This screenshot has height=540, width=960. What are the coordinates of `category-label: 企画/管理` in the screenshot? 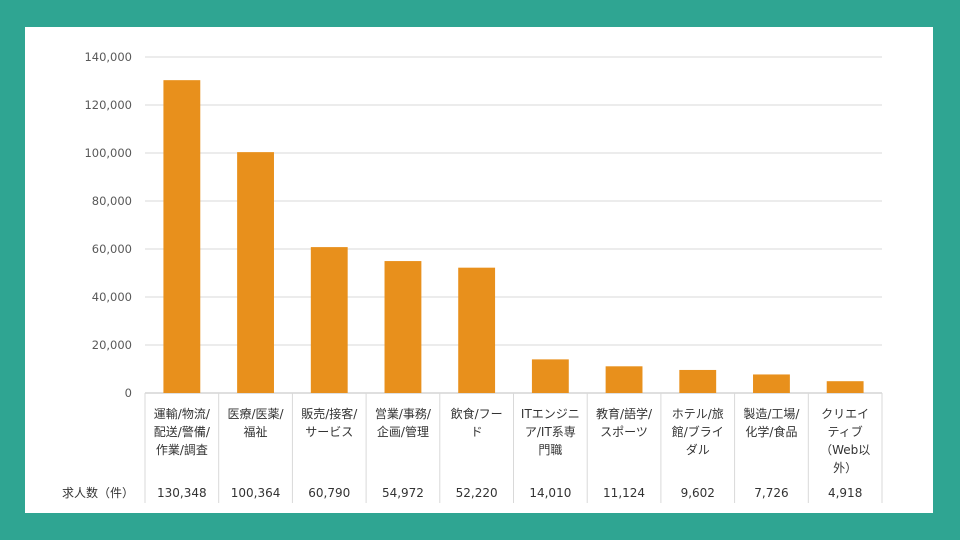 It's located at (403, 431).